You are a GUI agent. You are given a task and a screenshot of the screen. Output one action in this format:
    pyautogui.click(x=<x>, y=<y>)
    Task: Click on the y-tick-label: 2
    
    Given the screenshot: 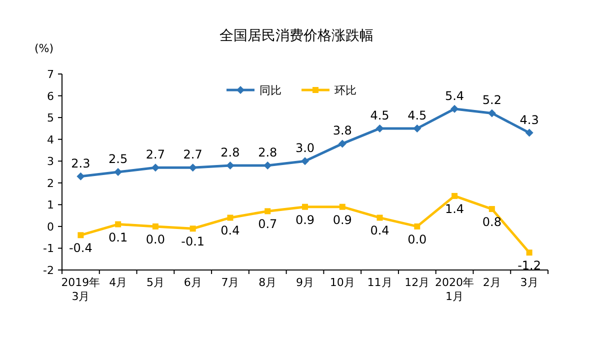 What is the action you would take?
    pyautogui.click(x=50, y=183)
    